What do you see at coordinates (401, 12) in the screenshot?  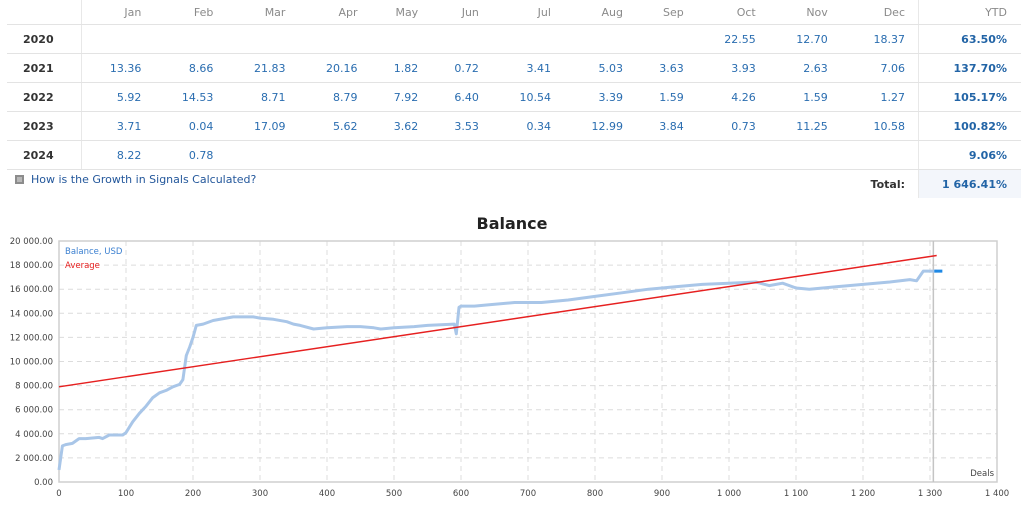 I see `header-may: May` at bounding box center [401, 12].